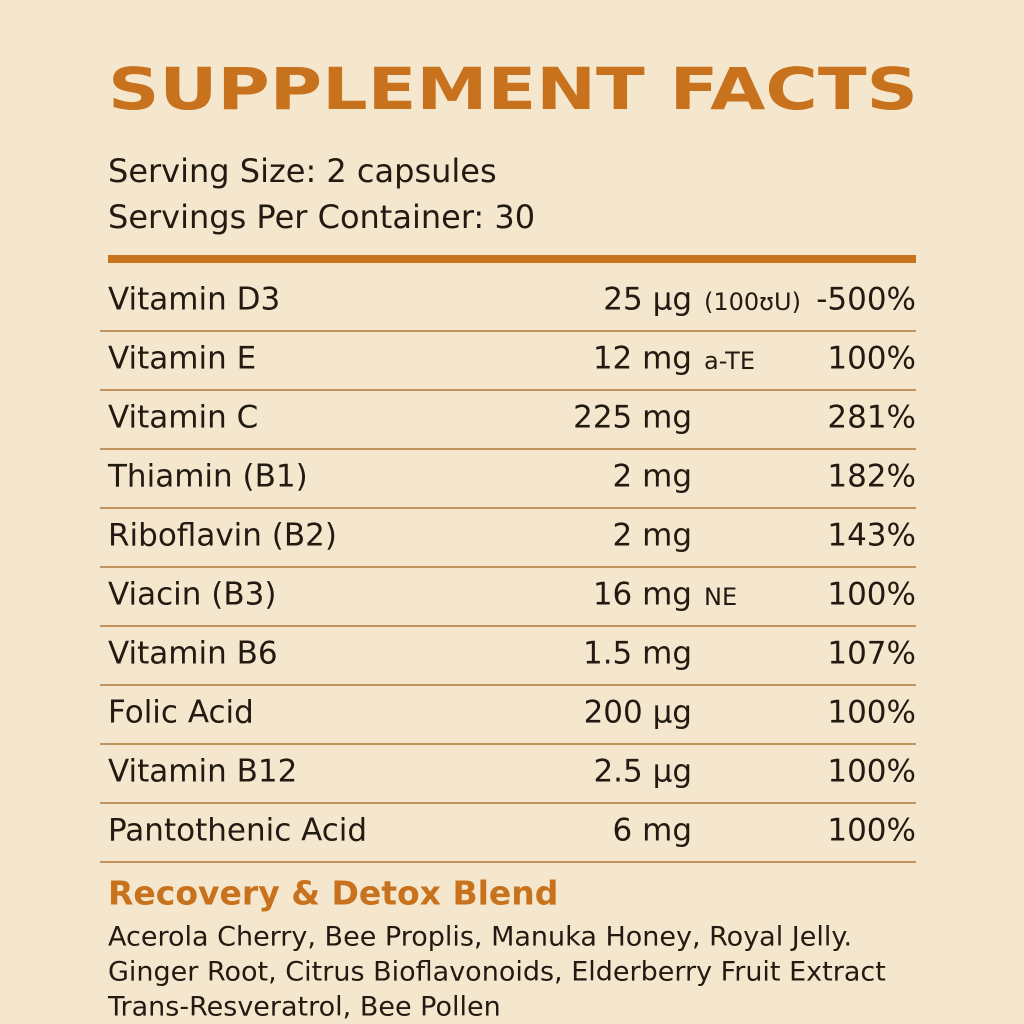  I want to click on nutrient-name: Folic Acid, so click(181, 713).